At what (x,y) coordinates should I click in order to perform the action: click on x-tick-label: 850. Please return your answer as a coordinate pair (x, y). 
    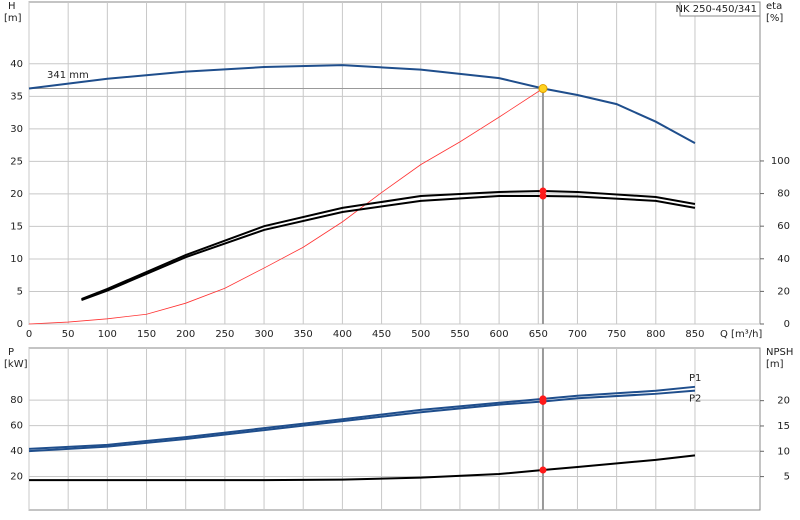
    Looking at the image, I should click on (694, 334).